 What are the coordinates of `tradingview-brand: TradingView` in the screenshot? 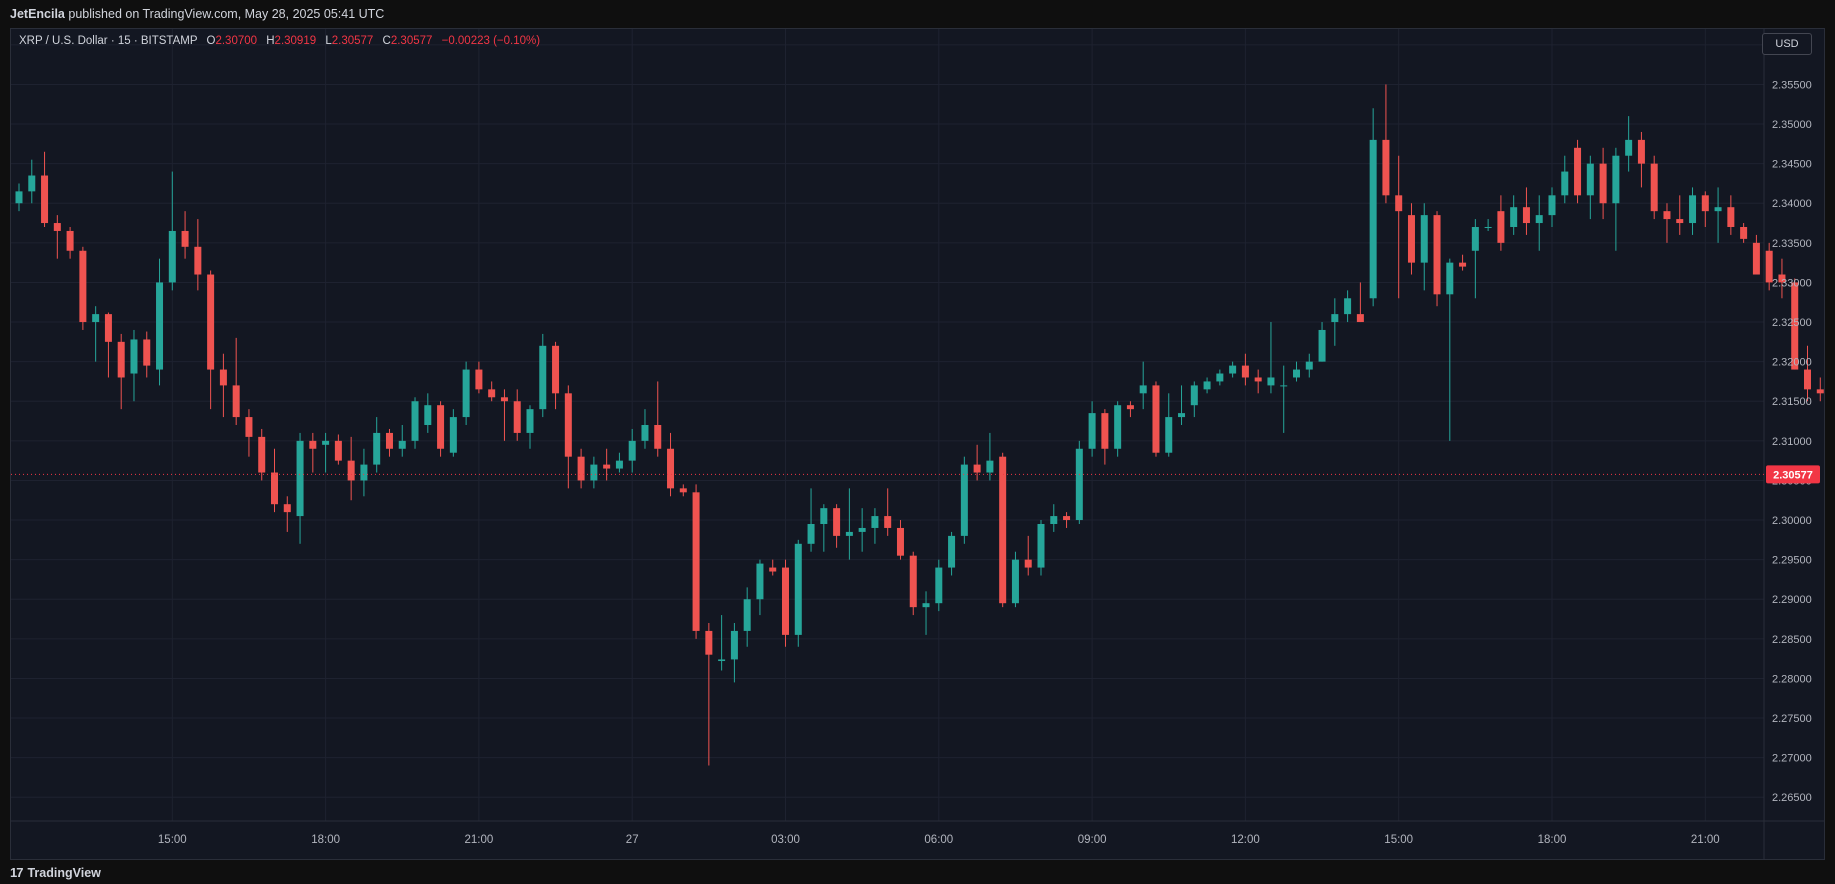 It's located at (64, 872).